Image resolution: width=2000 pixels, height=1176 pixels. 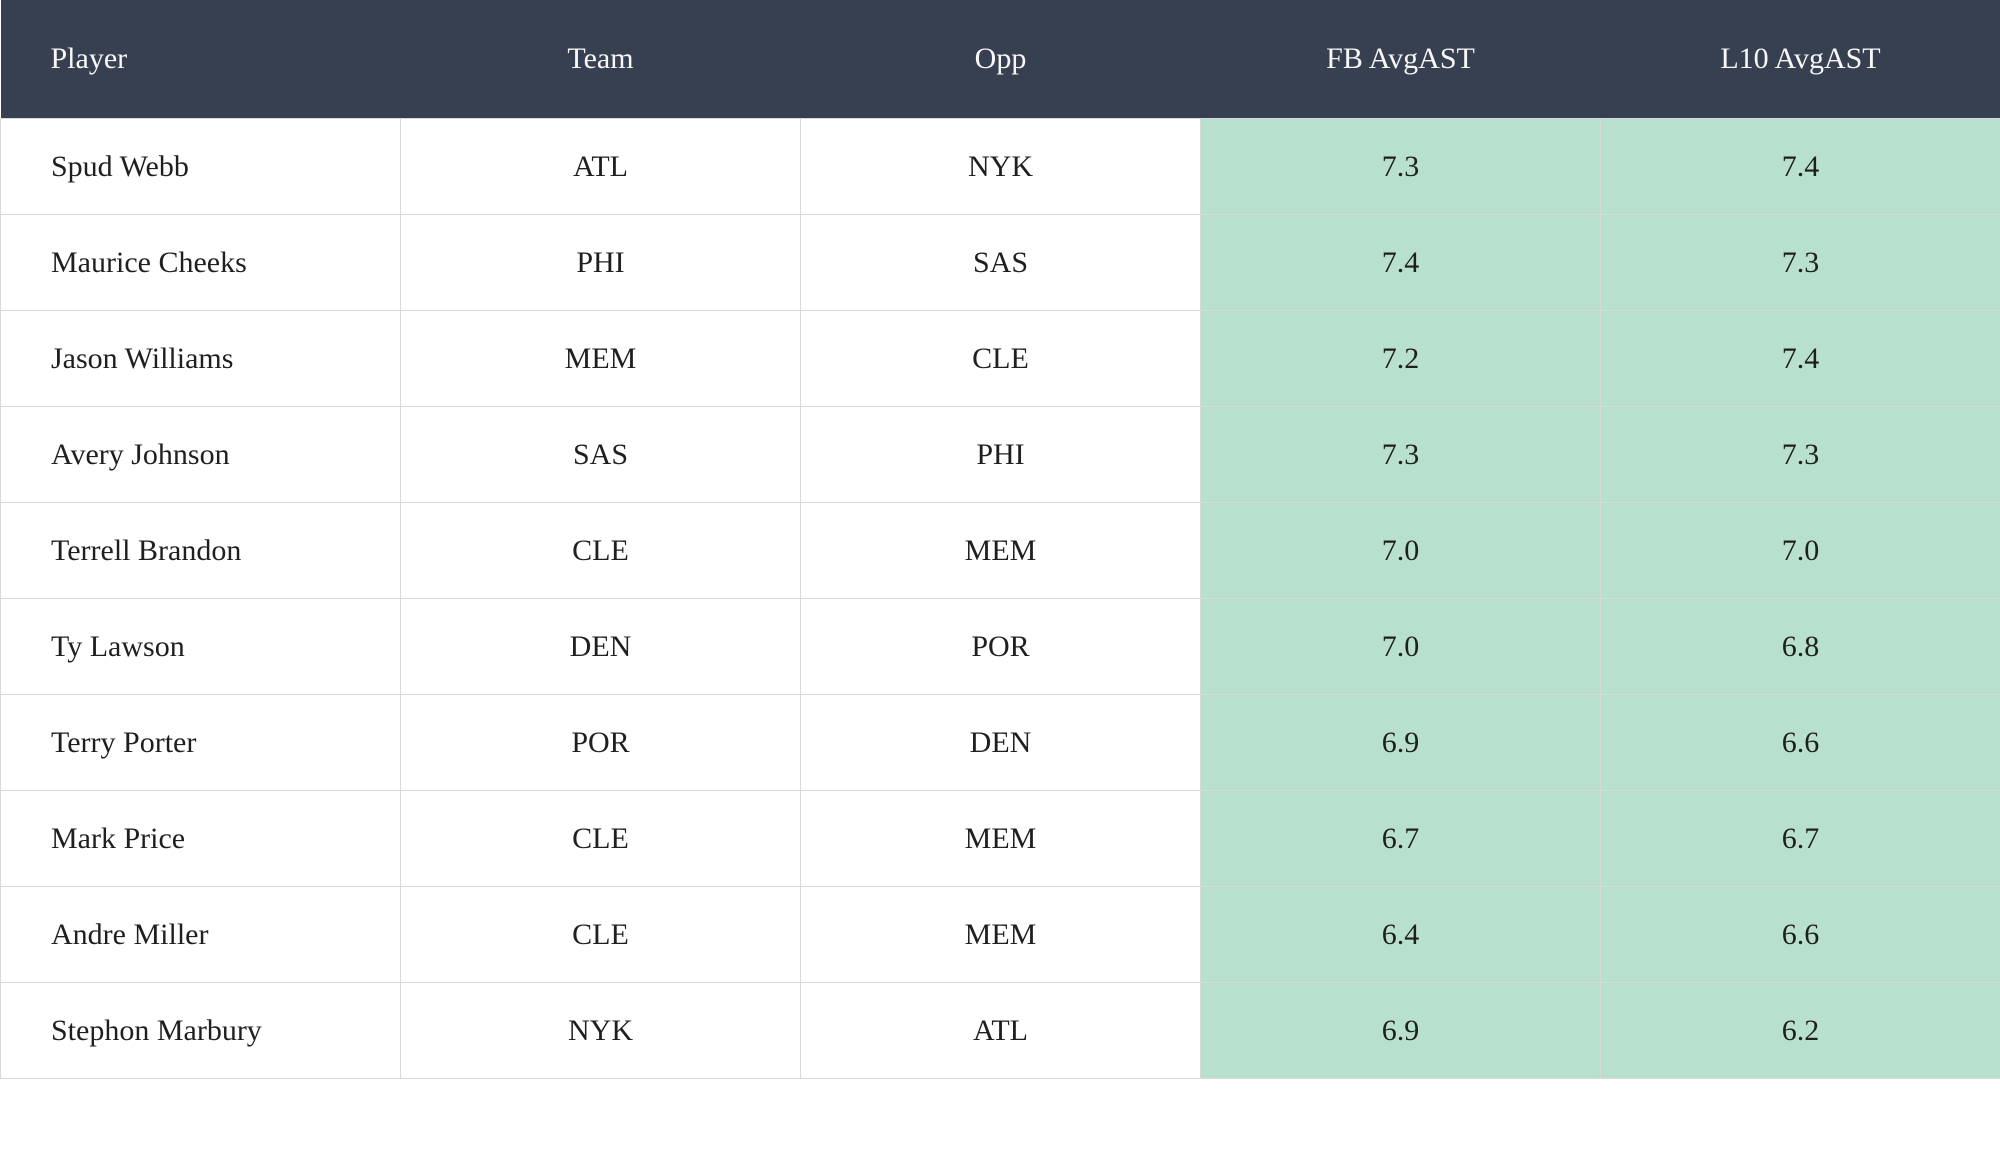 I want to click on table-row: Maurice Cheeks PHI SAS 7.4 7.3, so click(x=1000, y=262).